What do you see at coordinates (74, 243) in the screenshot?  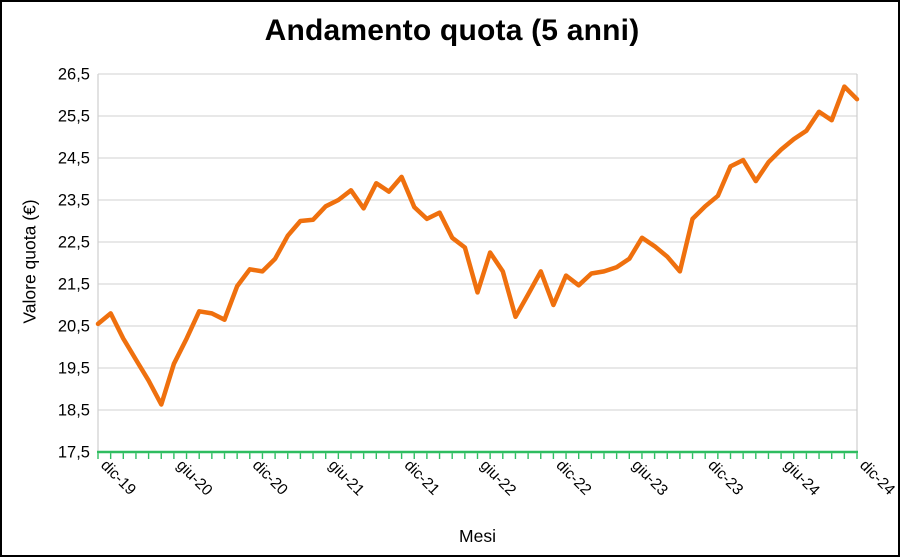 I see `y-tick-label: 22,5` at bounding box center [74, 243].